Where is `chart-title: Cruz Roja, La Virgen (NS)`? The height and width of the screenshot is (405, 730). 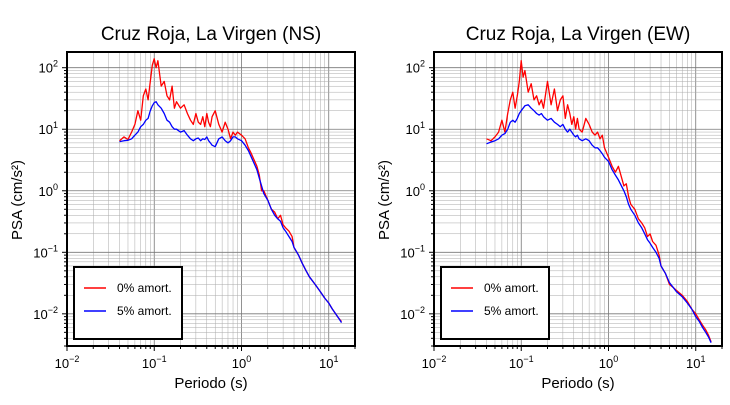
chart-title: Cruz Roja, La Virgen (NS) is located at coordinates (211, 34).